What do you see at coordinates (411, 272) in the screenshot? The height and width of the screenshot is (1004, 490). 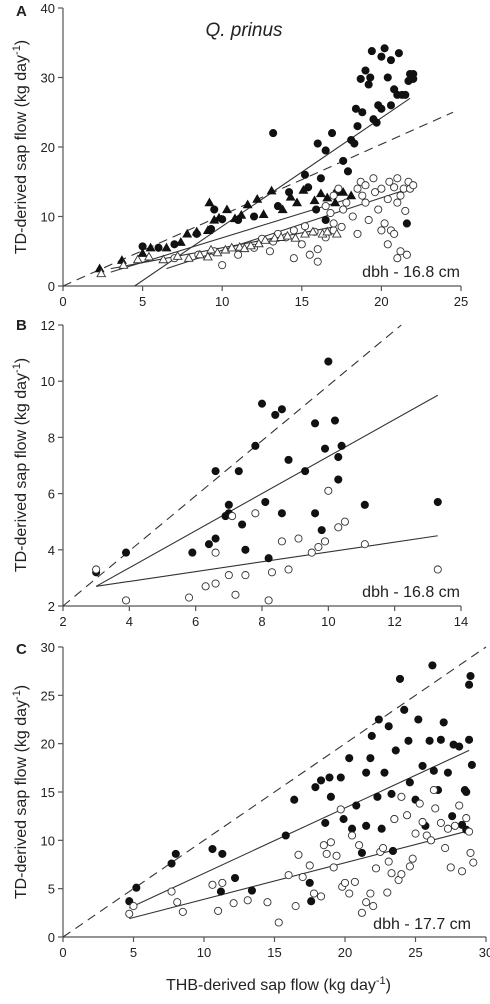 I see `dbh-annotation: dbh - 16.8 cm` at bounding box center [411, 272].